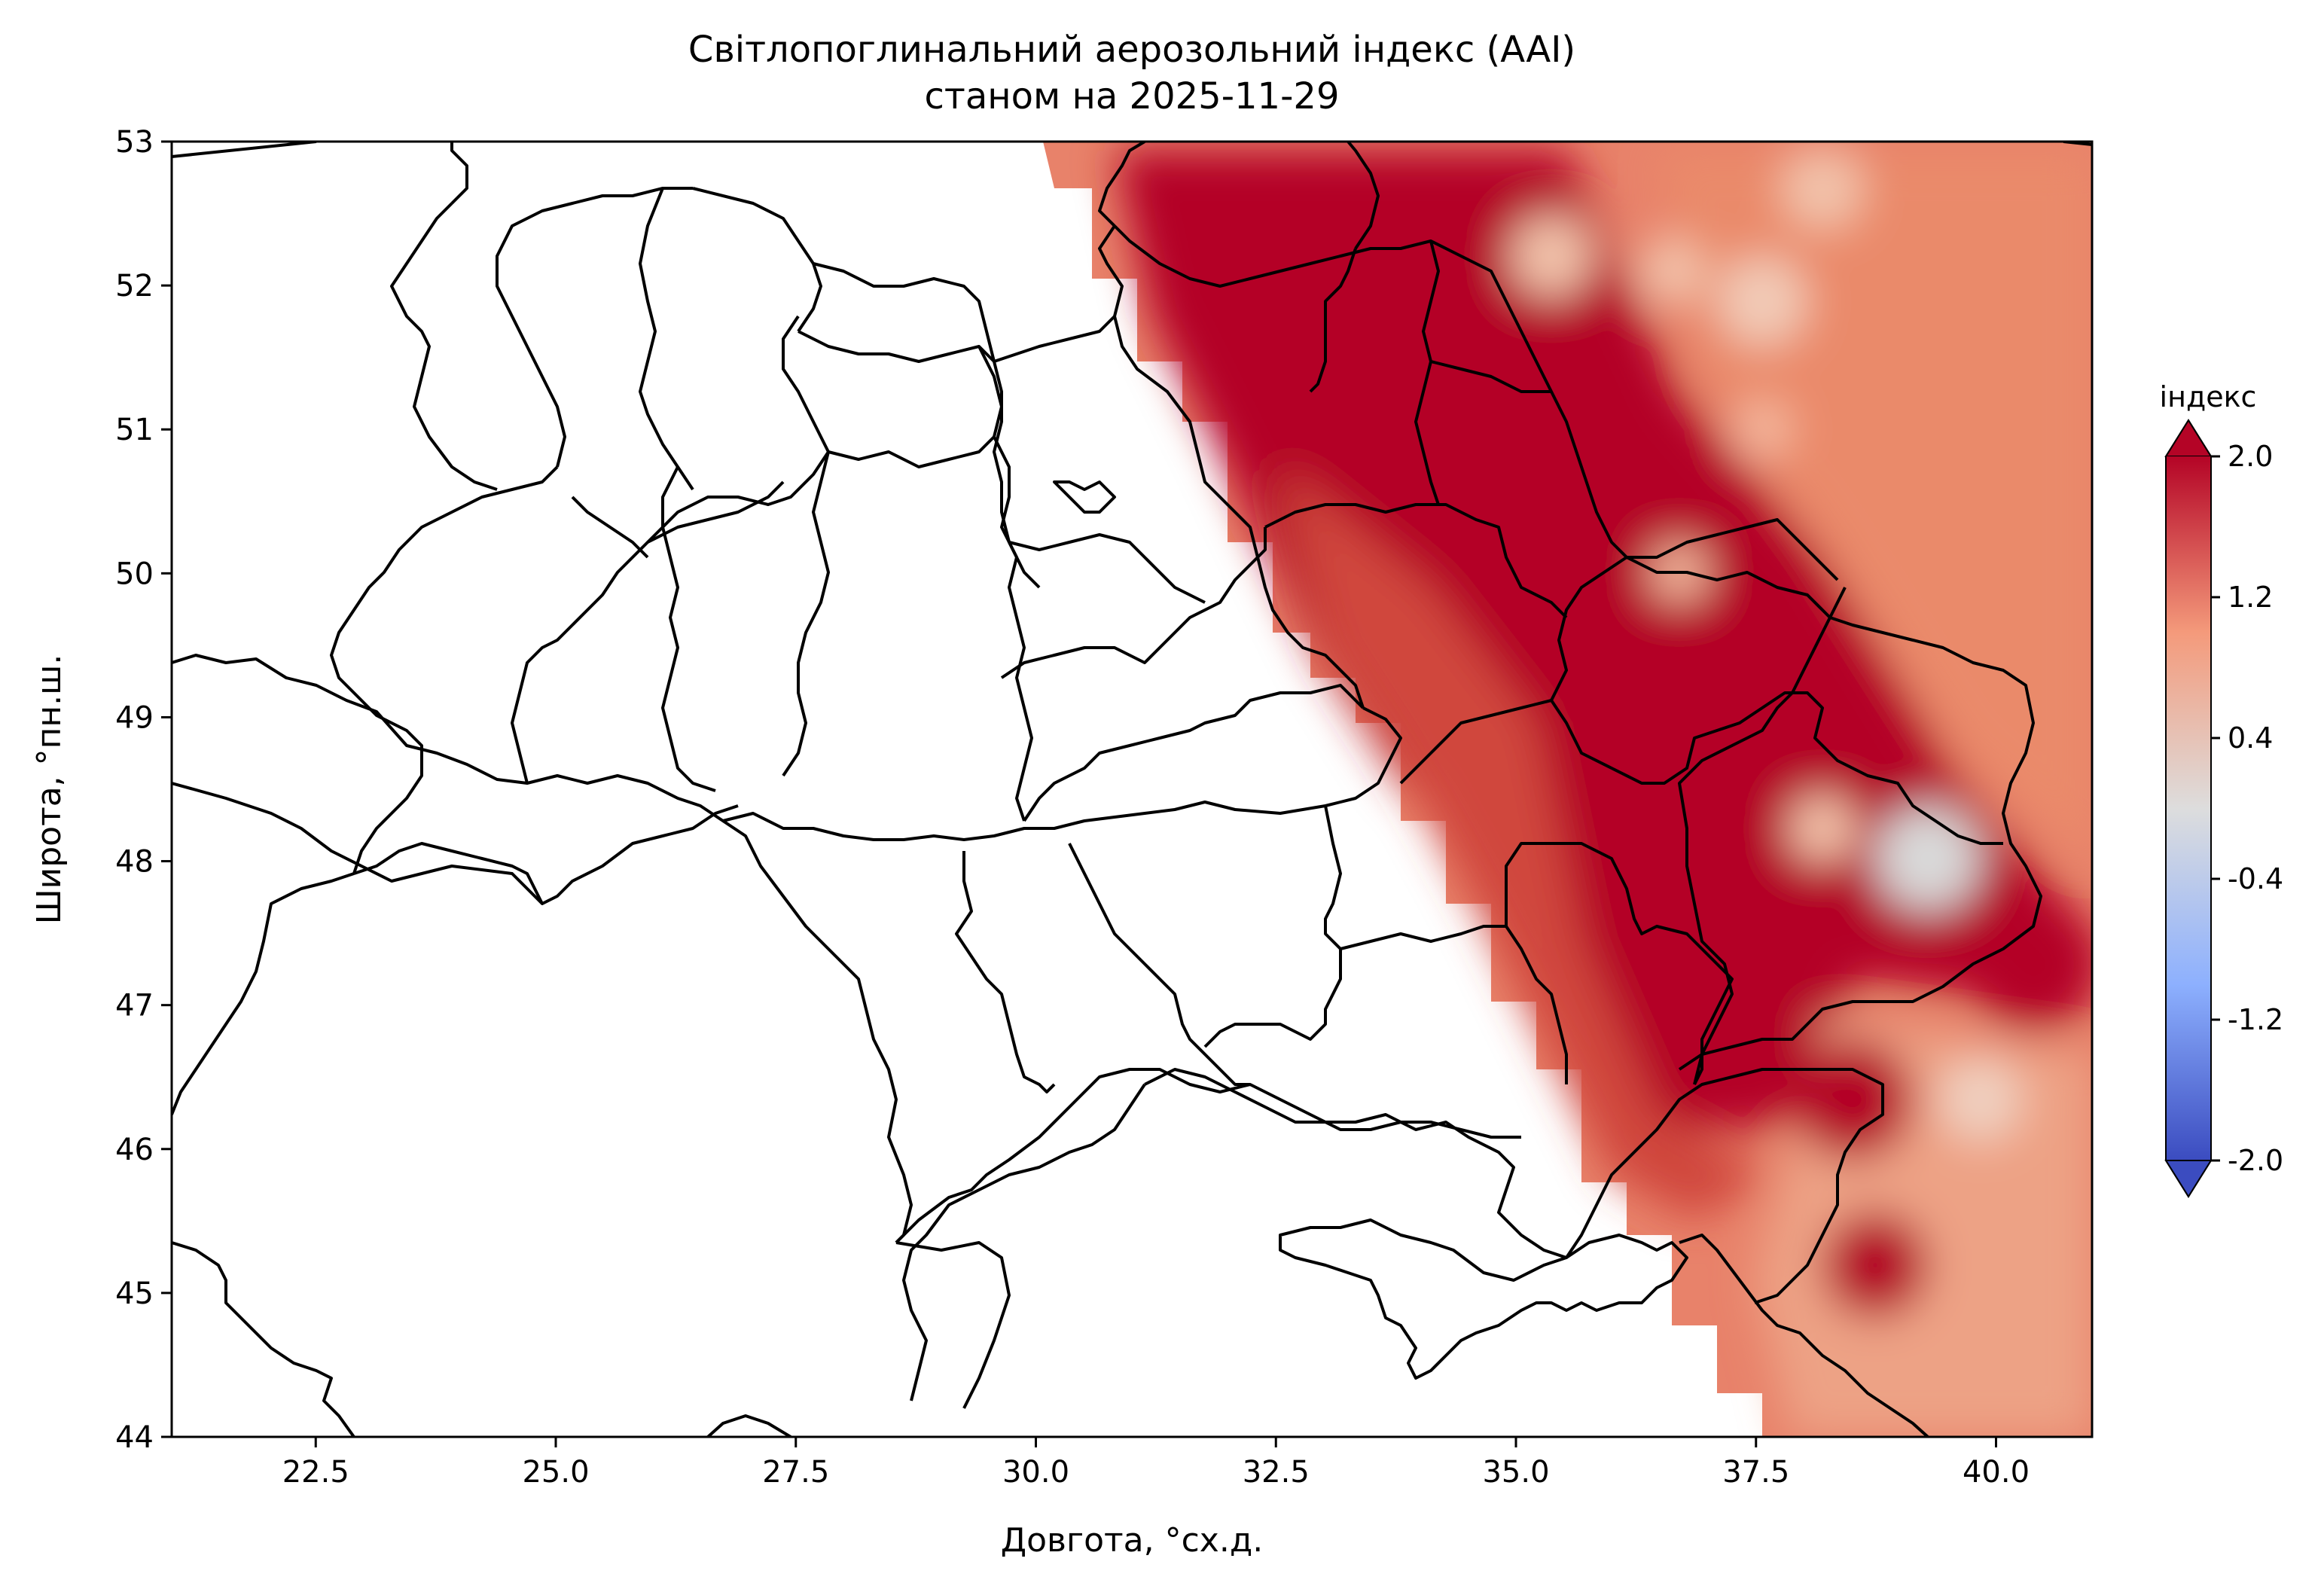 Image resolution: width=2324 pixels, height=1589 pixels. I want to click on colorbar-gradient, so click(2188, 808).